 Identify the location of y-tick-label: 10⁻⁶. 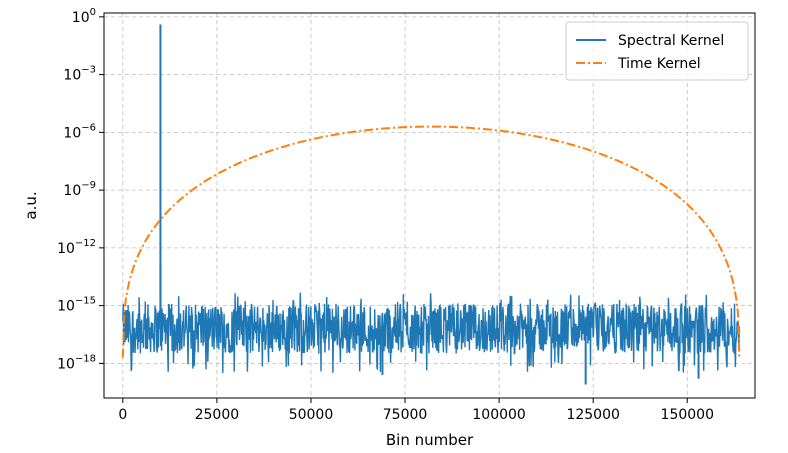
(79, 131).